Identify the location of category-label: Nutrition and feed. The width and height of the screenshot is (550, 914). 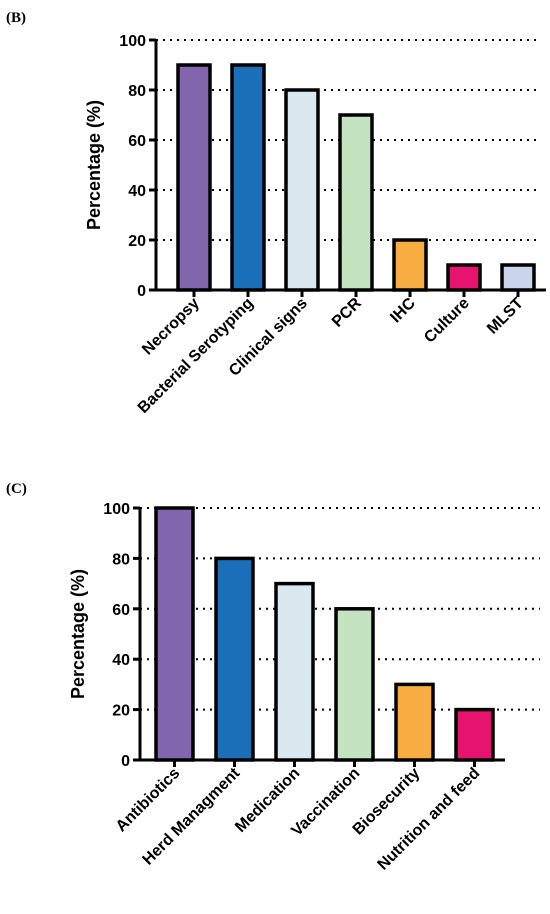
(429, 819).